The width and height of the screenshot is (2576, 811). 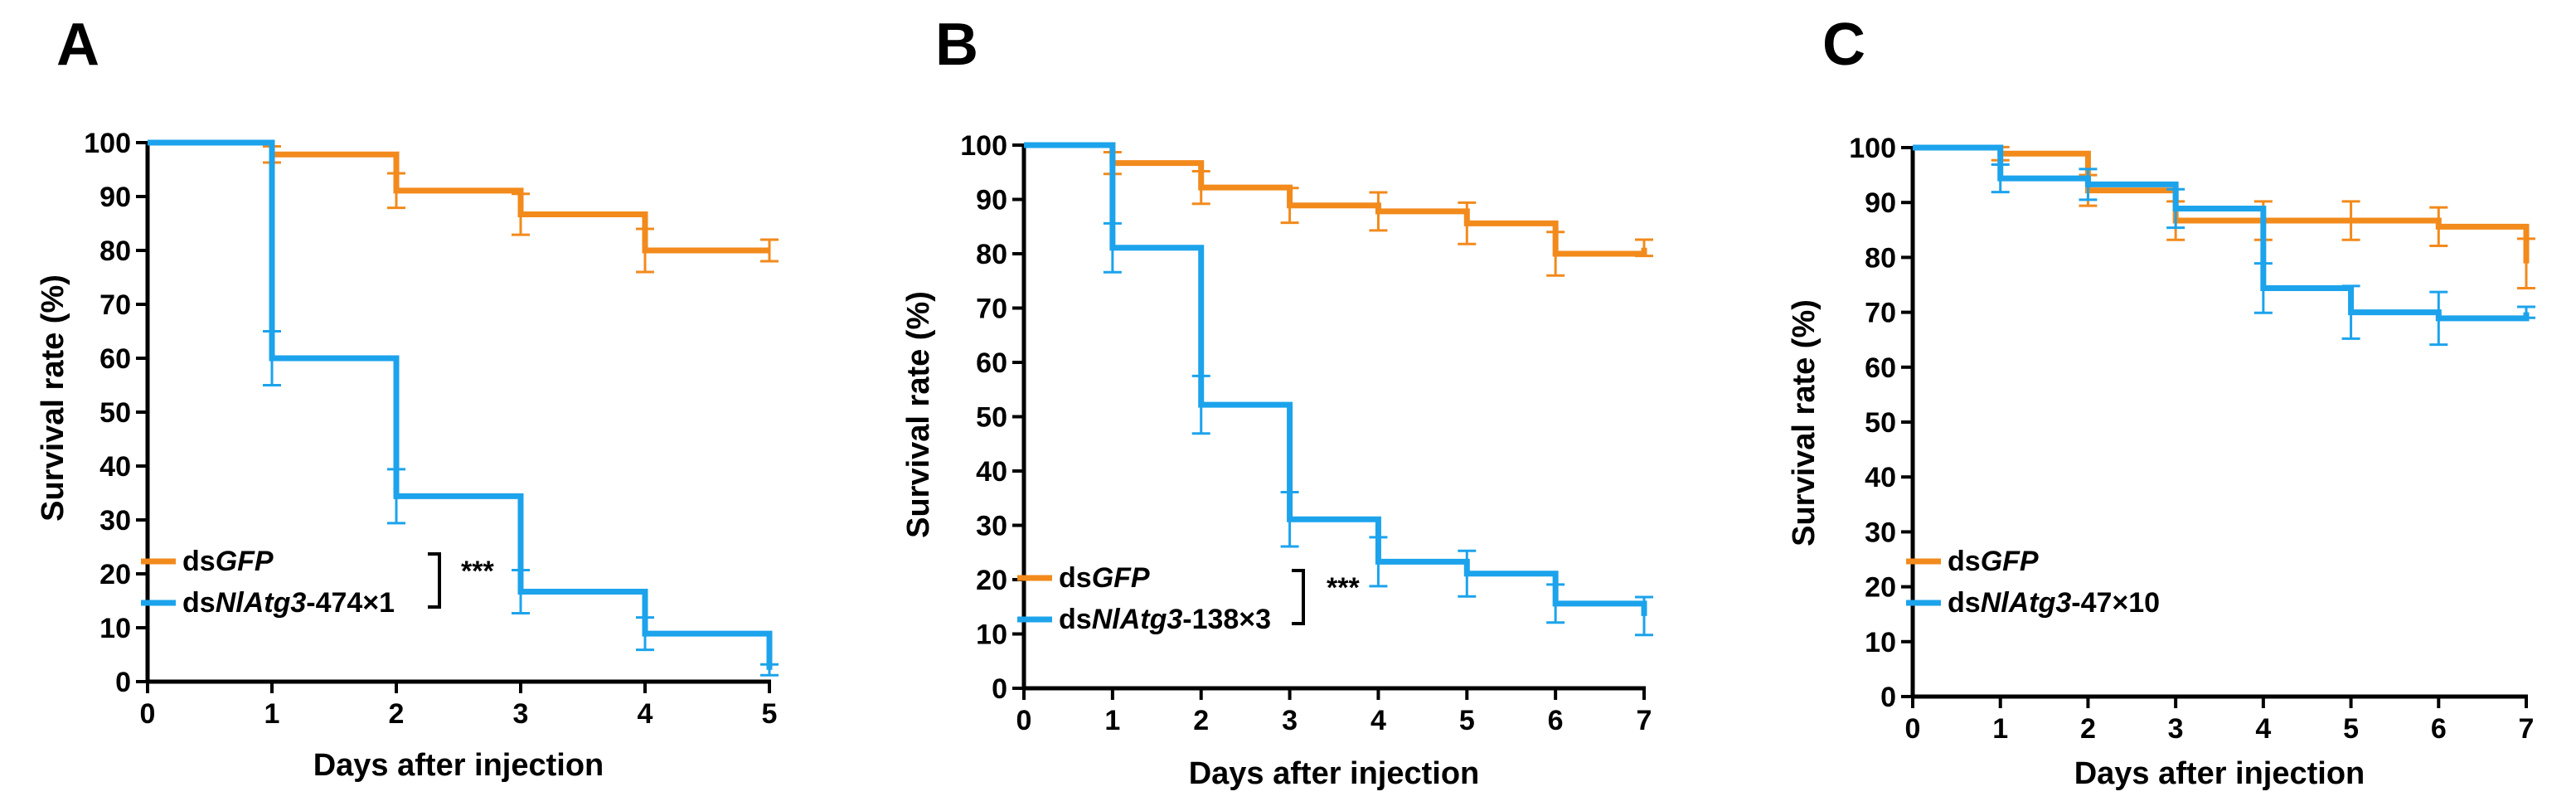 I want to click on x-tick-label-b: 1, so click(x=1112, y=720).